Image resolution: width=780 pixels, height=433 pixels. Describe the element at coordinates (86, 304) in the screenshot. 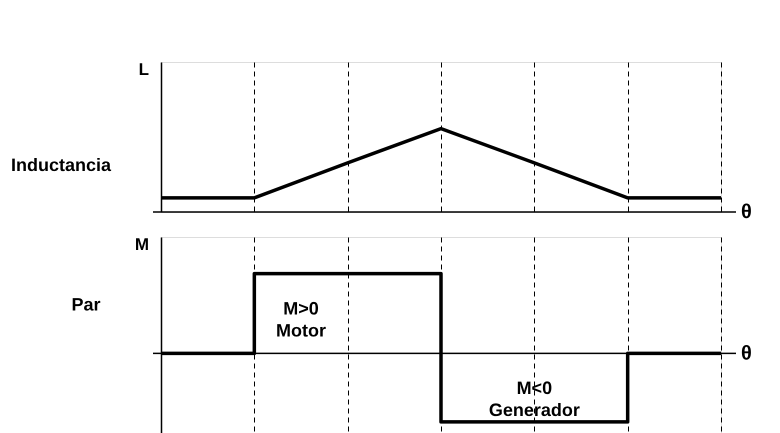

I see `text: Par` at that location.